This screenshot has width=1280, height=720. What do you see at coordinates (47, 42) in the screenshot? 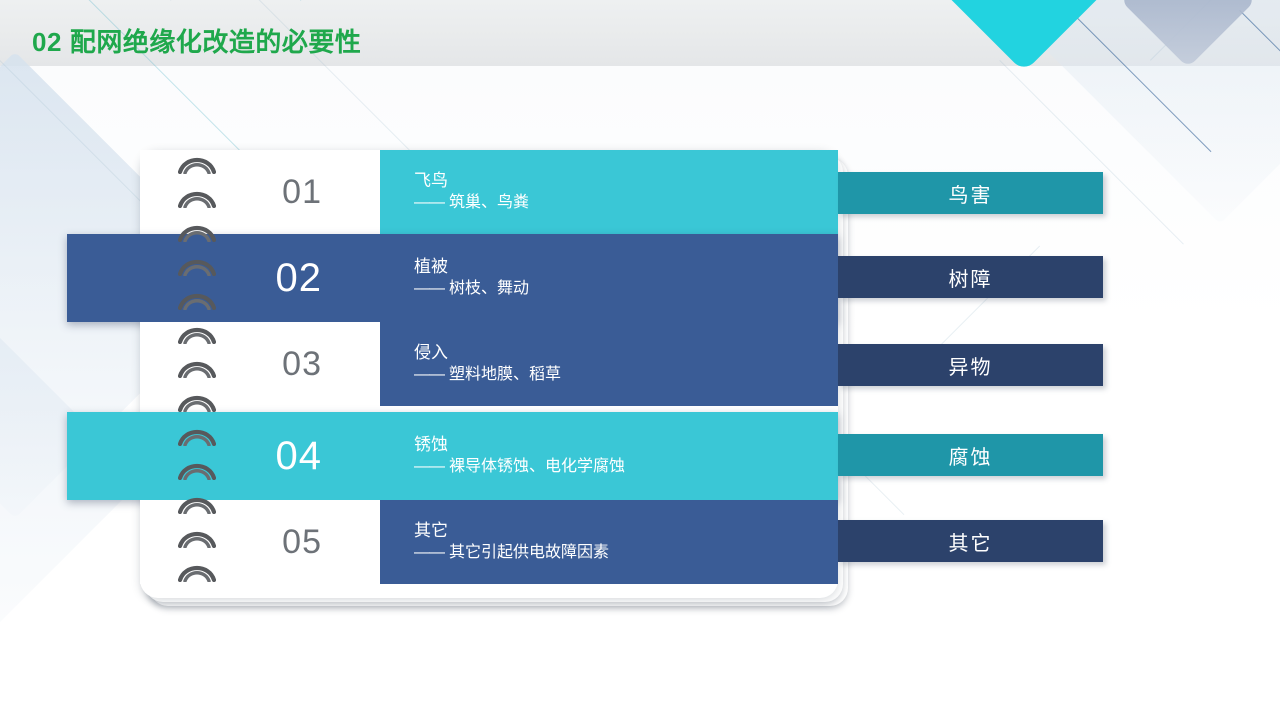
I see `page-title-number: 02` at bounding box center [47, 42].